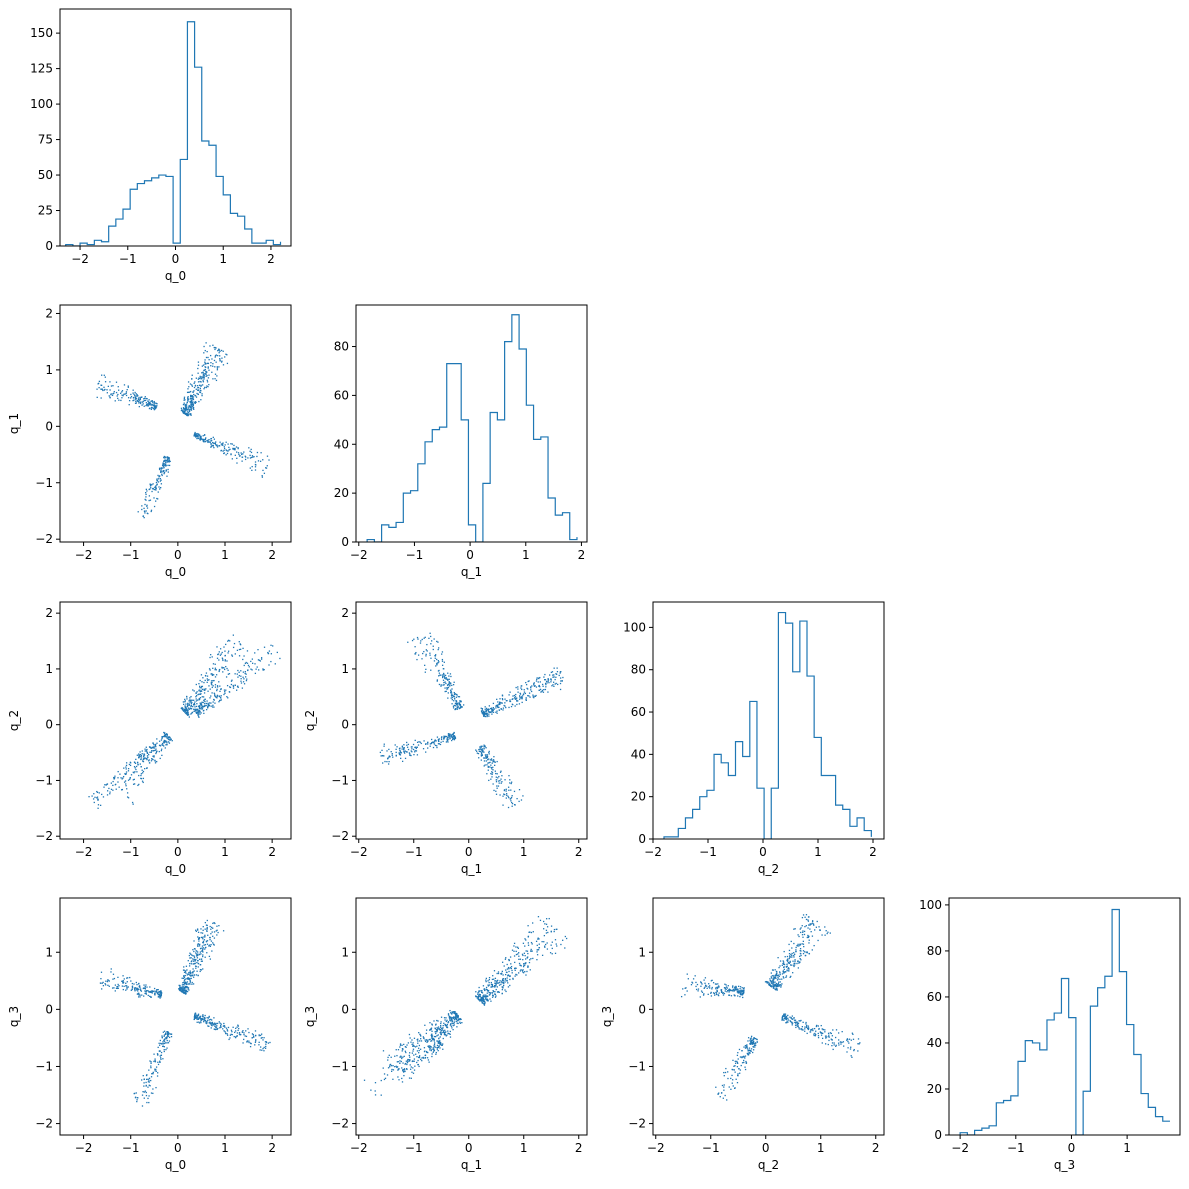  I want to click on x-tick-label: 1, so click(524, 852).